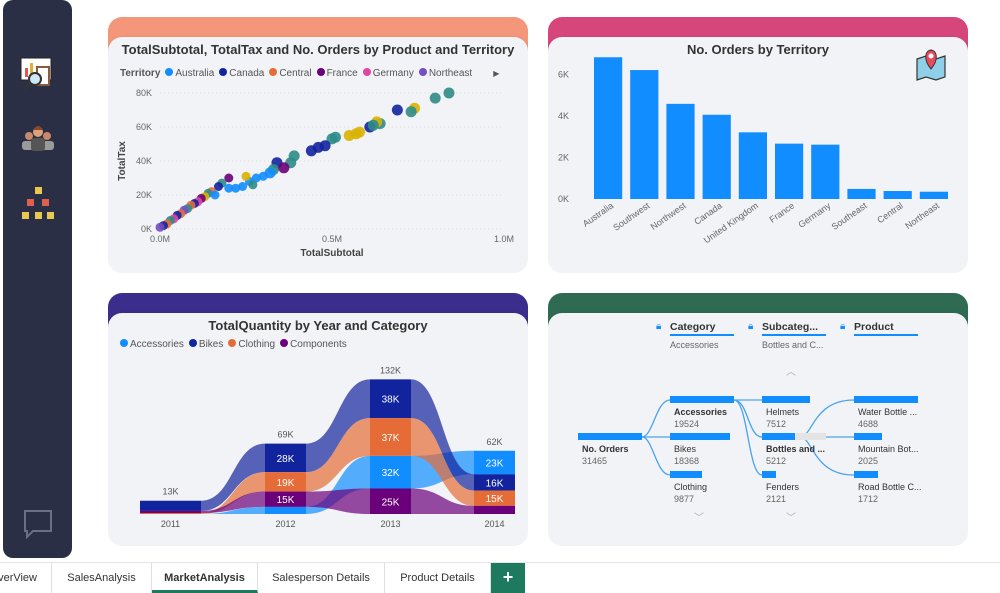  I want to click on x-tick-label: 1.0M, so click(504, 239).